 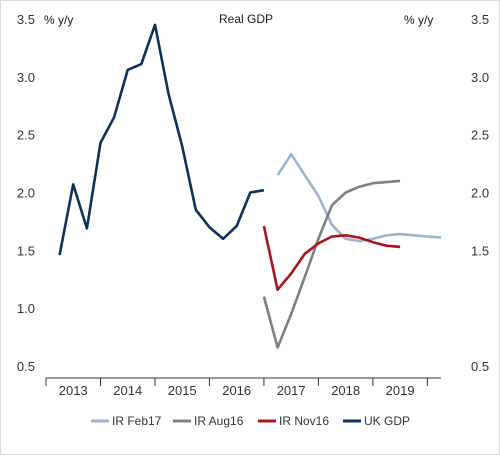 I want to click on y-tick-label-right: 3.5, so click(x=480, y=19).